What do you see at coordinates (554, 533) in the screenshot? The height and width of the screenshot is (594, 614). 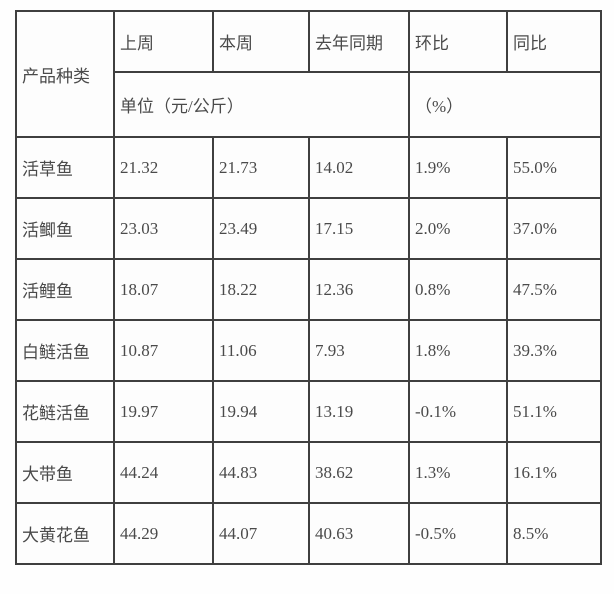 I see `year-on-year-cell: 8.5%` at bounding box center [554, 533].